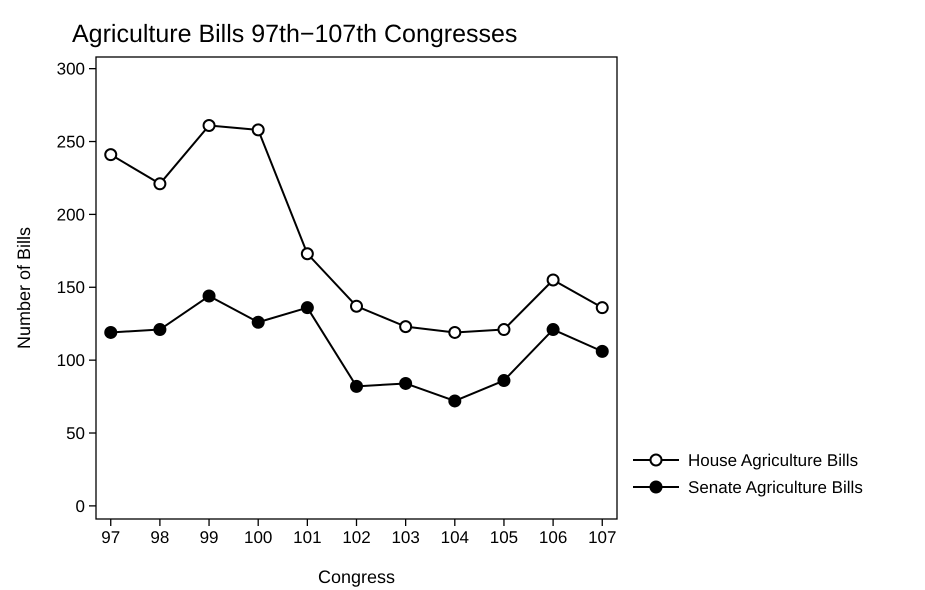  Describe the element at coordinates (295, 34) in the screenshot. I see `chart-title: Agriculture Bills 97th−107th Congresses` at that location.